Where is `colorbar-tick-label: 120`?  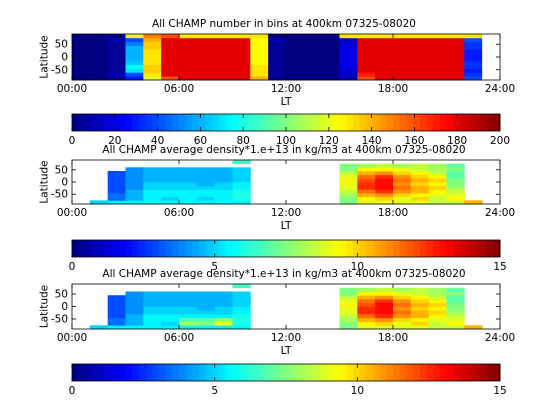
colorbar-tick-label: 120 is located at coordinates (329, 141).